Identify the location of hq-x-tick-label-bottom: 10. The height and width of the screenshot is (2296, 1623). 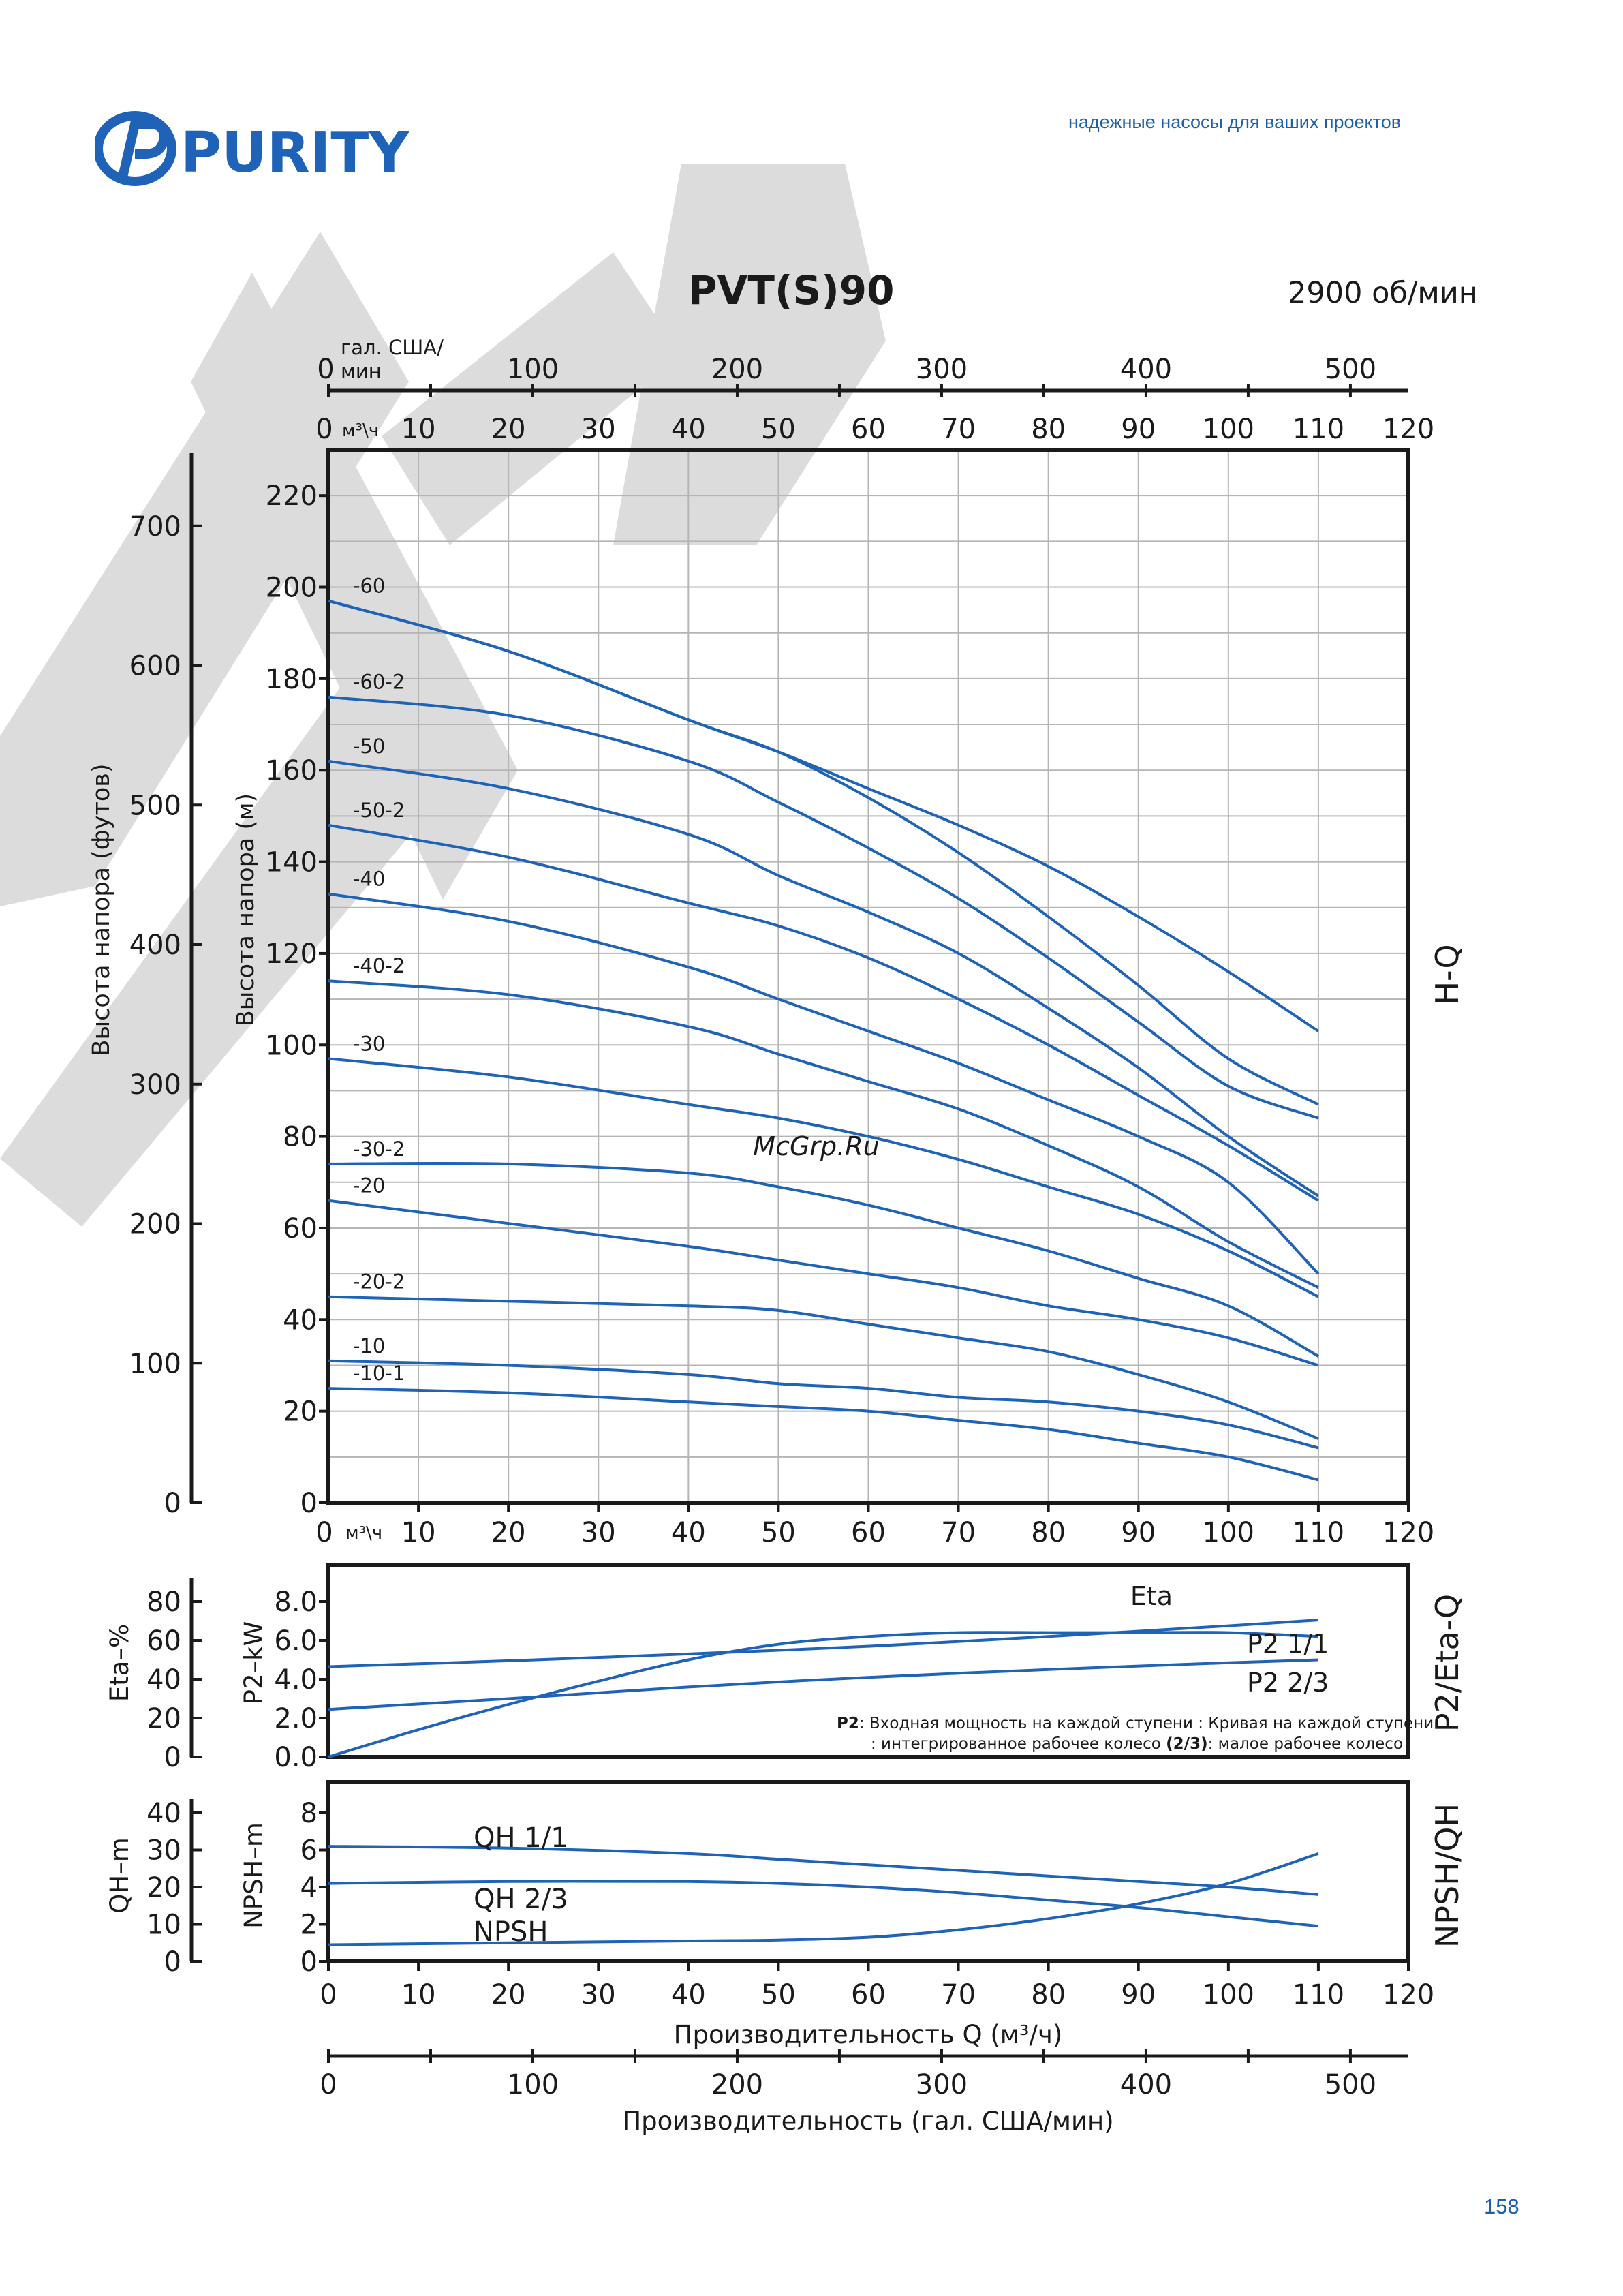
(418, 1533).